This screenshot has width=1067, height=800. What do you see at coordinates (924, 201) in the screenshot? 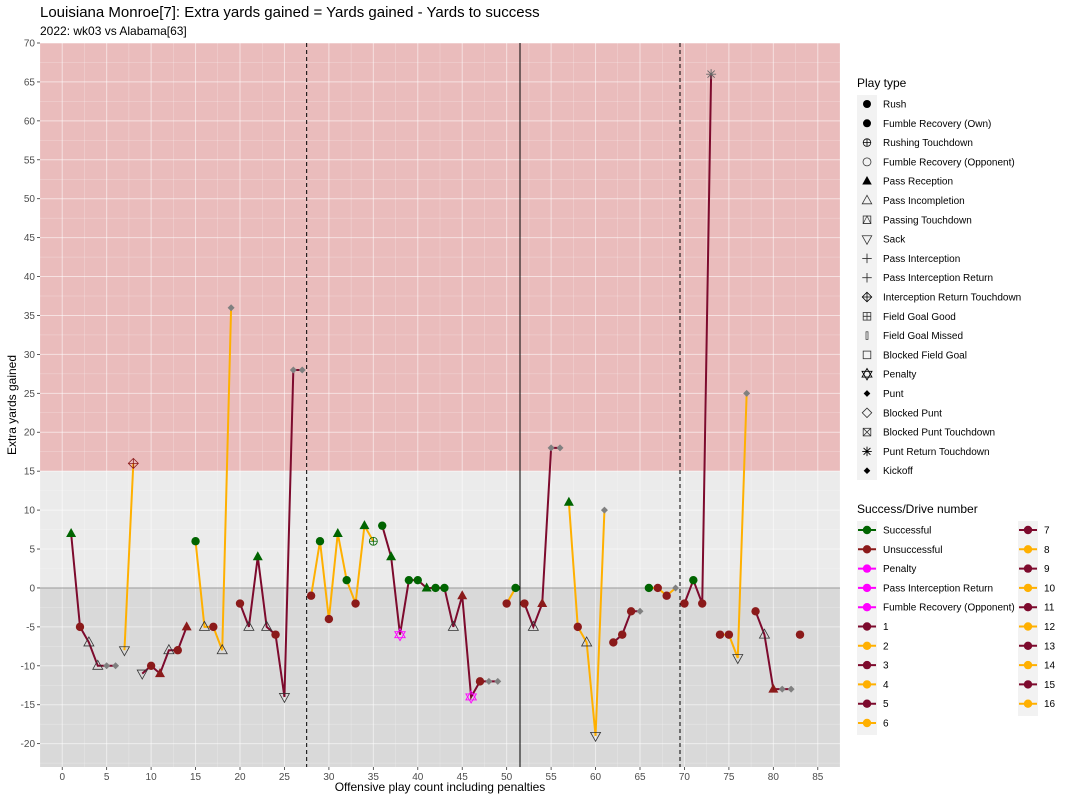
I see `legend-label: Pass Incompletion` at bounding box center [924, 201].